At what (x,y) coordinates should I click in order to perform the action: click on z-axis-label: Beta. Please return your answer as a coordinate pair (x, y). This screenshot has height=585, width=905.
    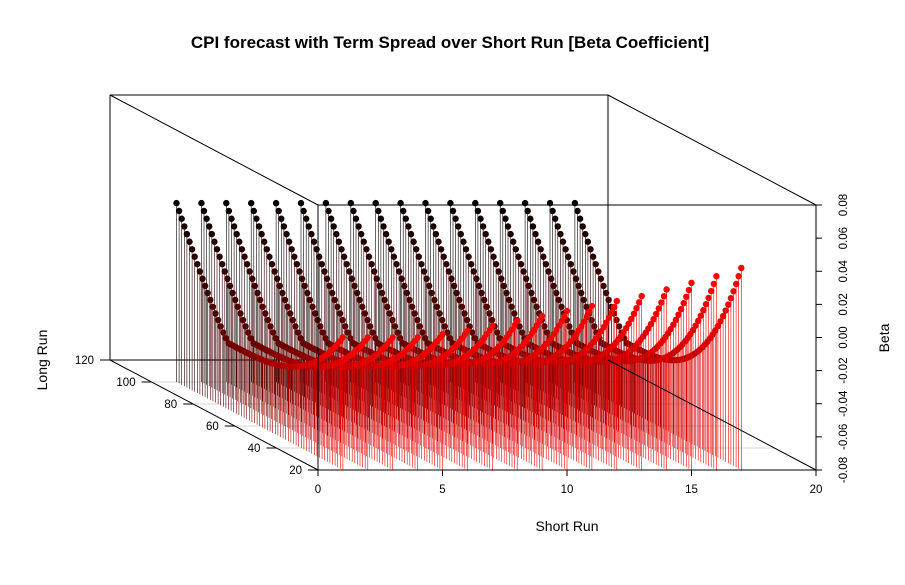
    Looking at the image, I should click on (884, 337).